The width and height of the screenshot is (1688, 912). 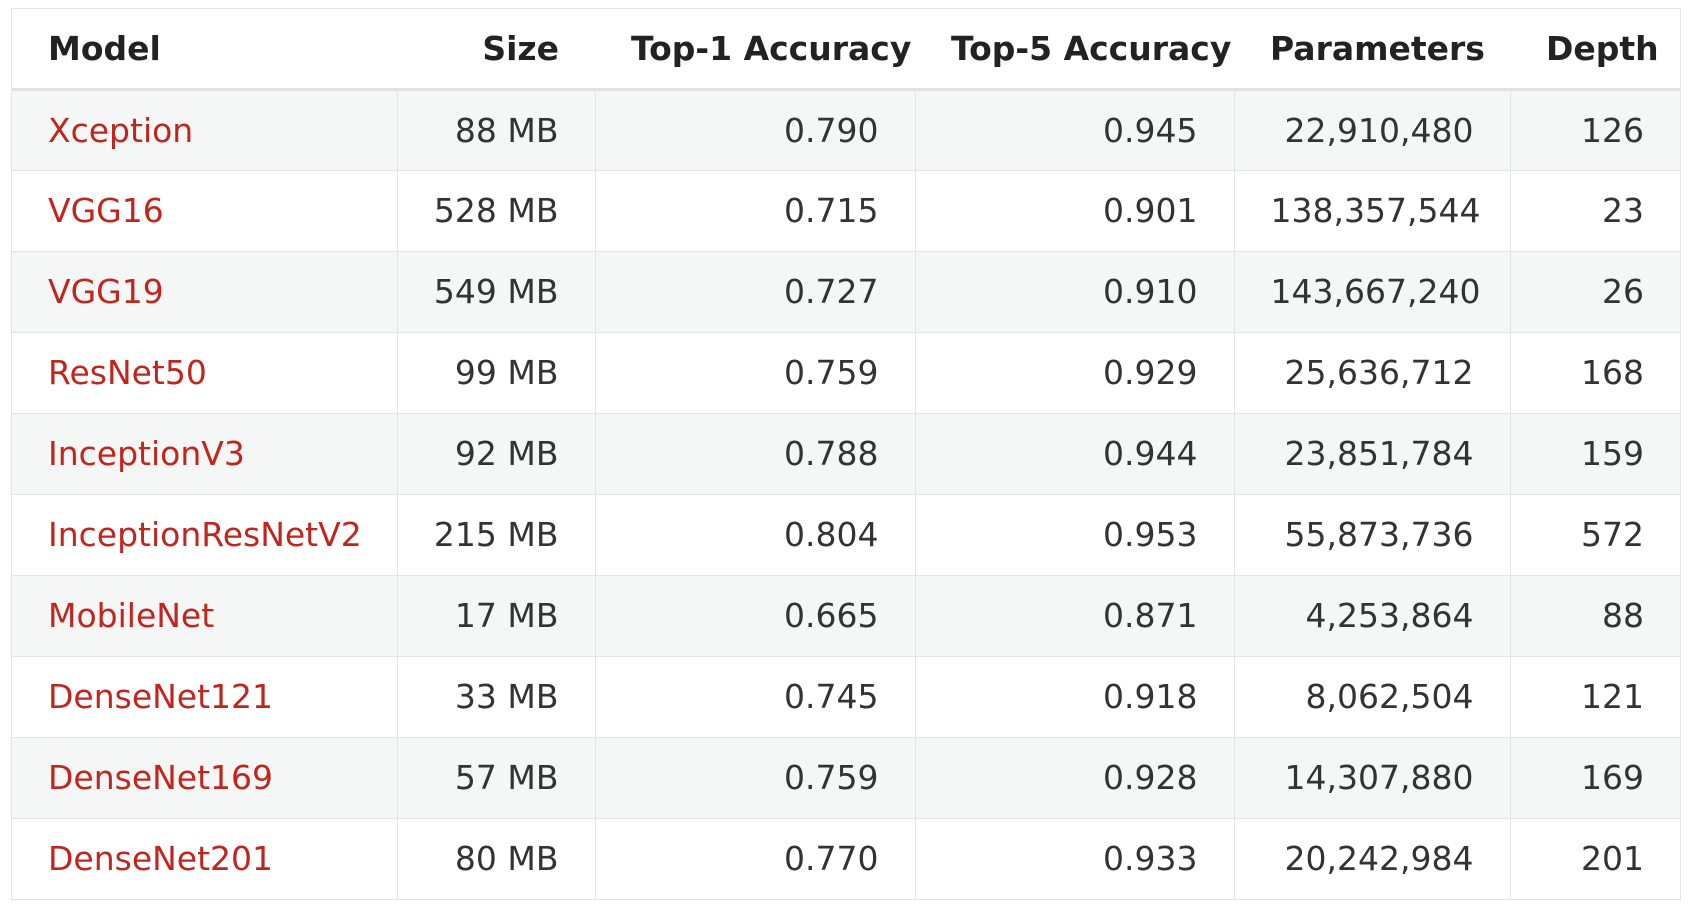 What do you see at coordinates (1074, 453) in the screenshot?
I see `top5-cell: 0.944` at bounding box center [1074, 453].